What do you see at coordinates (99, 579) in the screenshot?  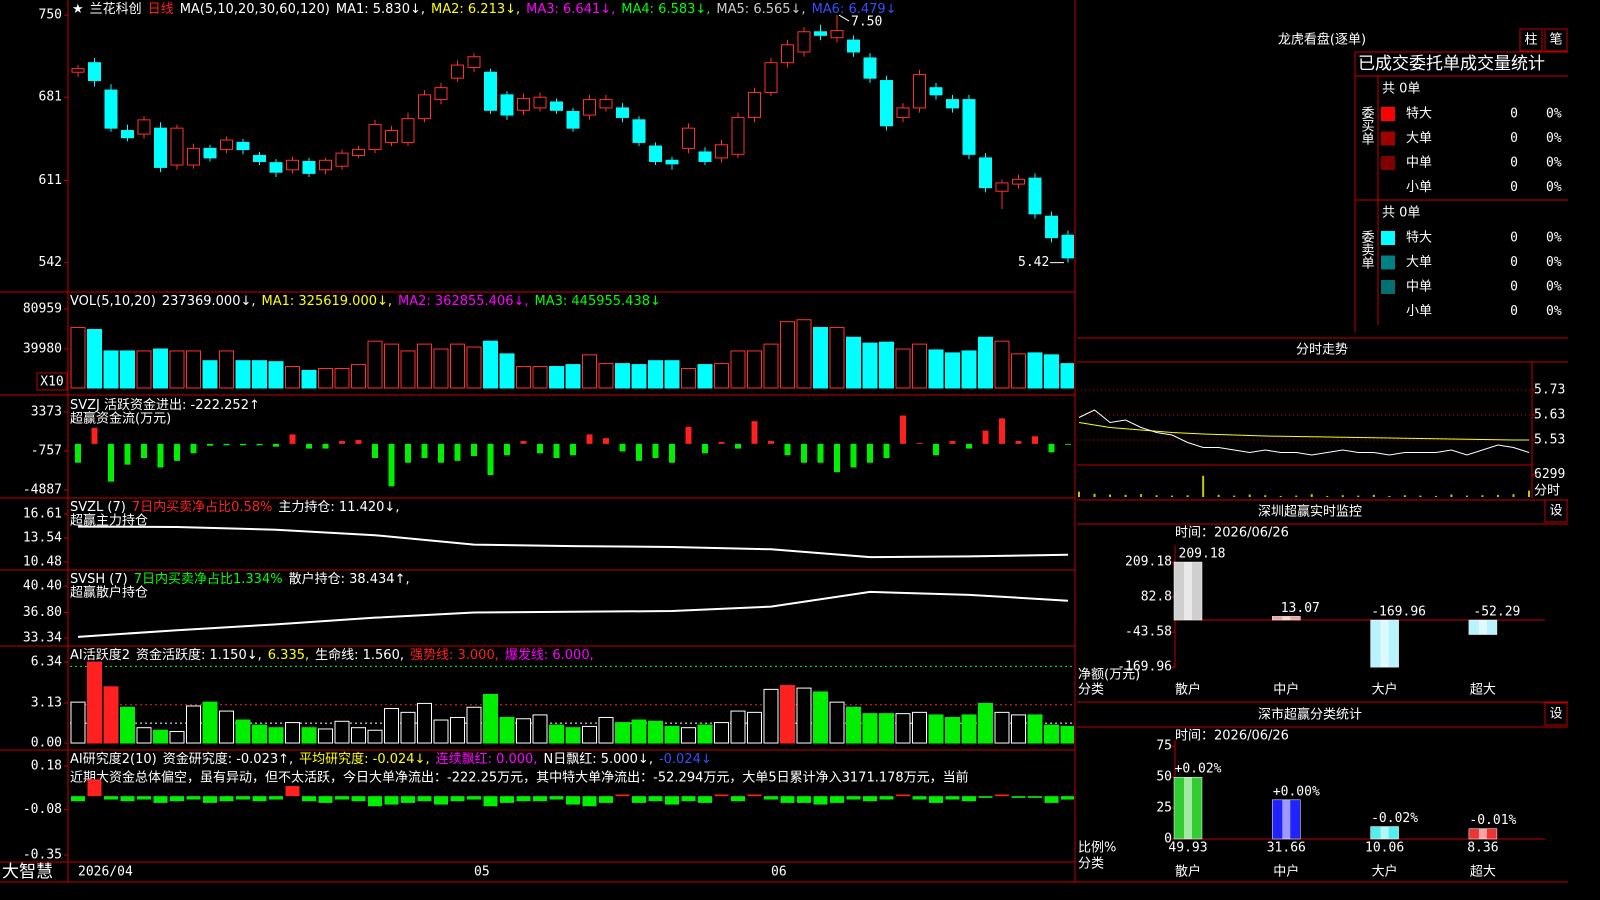 I see `legend-item: SVSH (7)` at bounding box center [99, 579].